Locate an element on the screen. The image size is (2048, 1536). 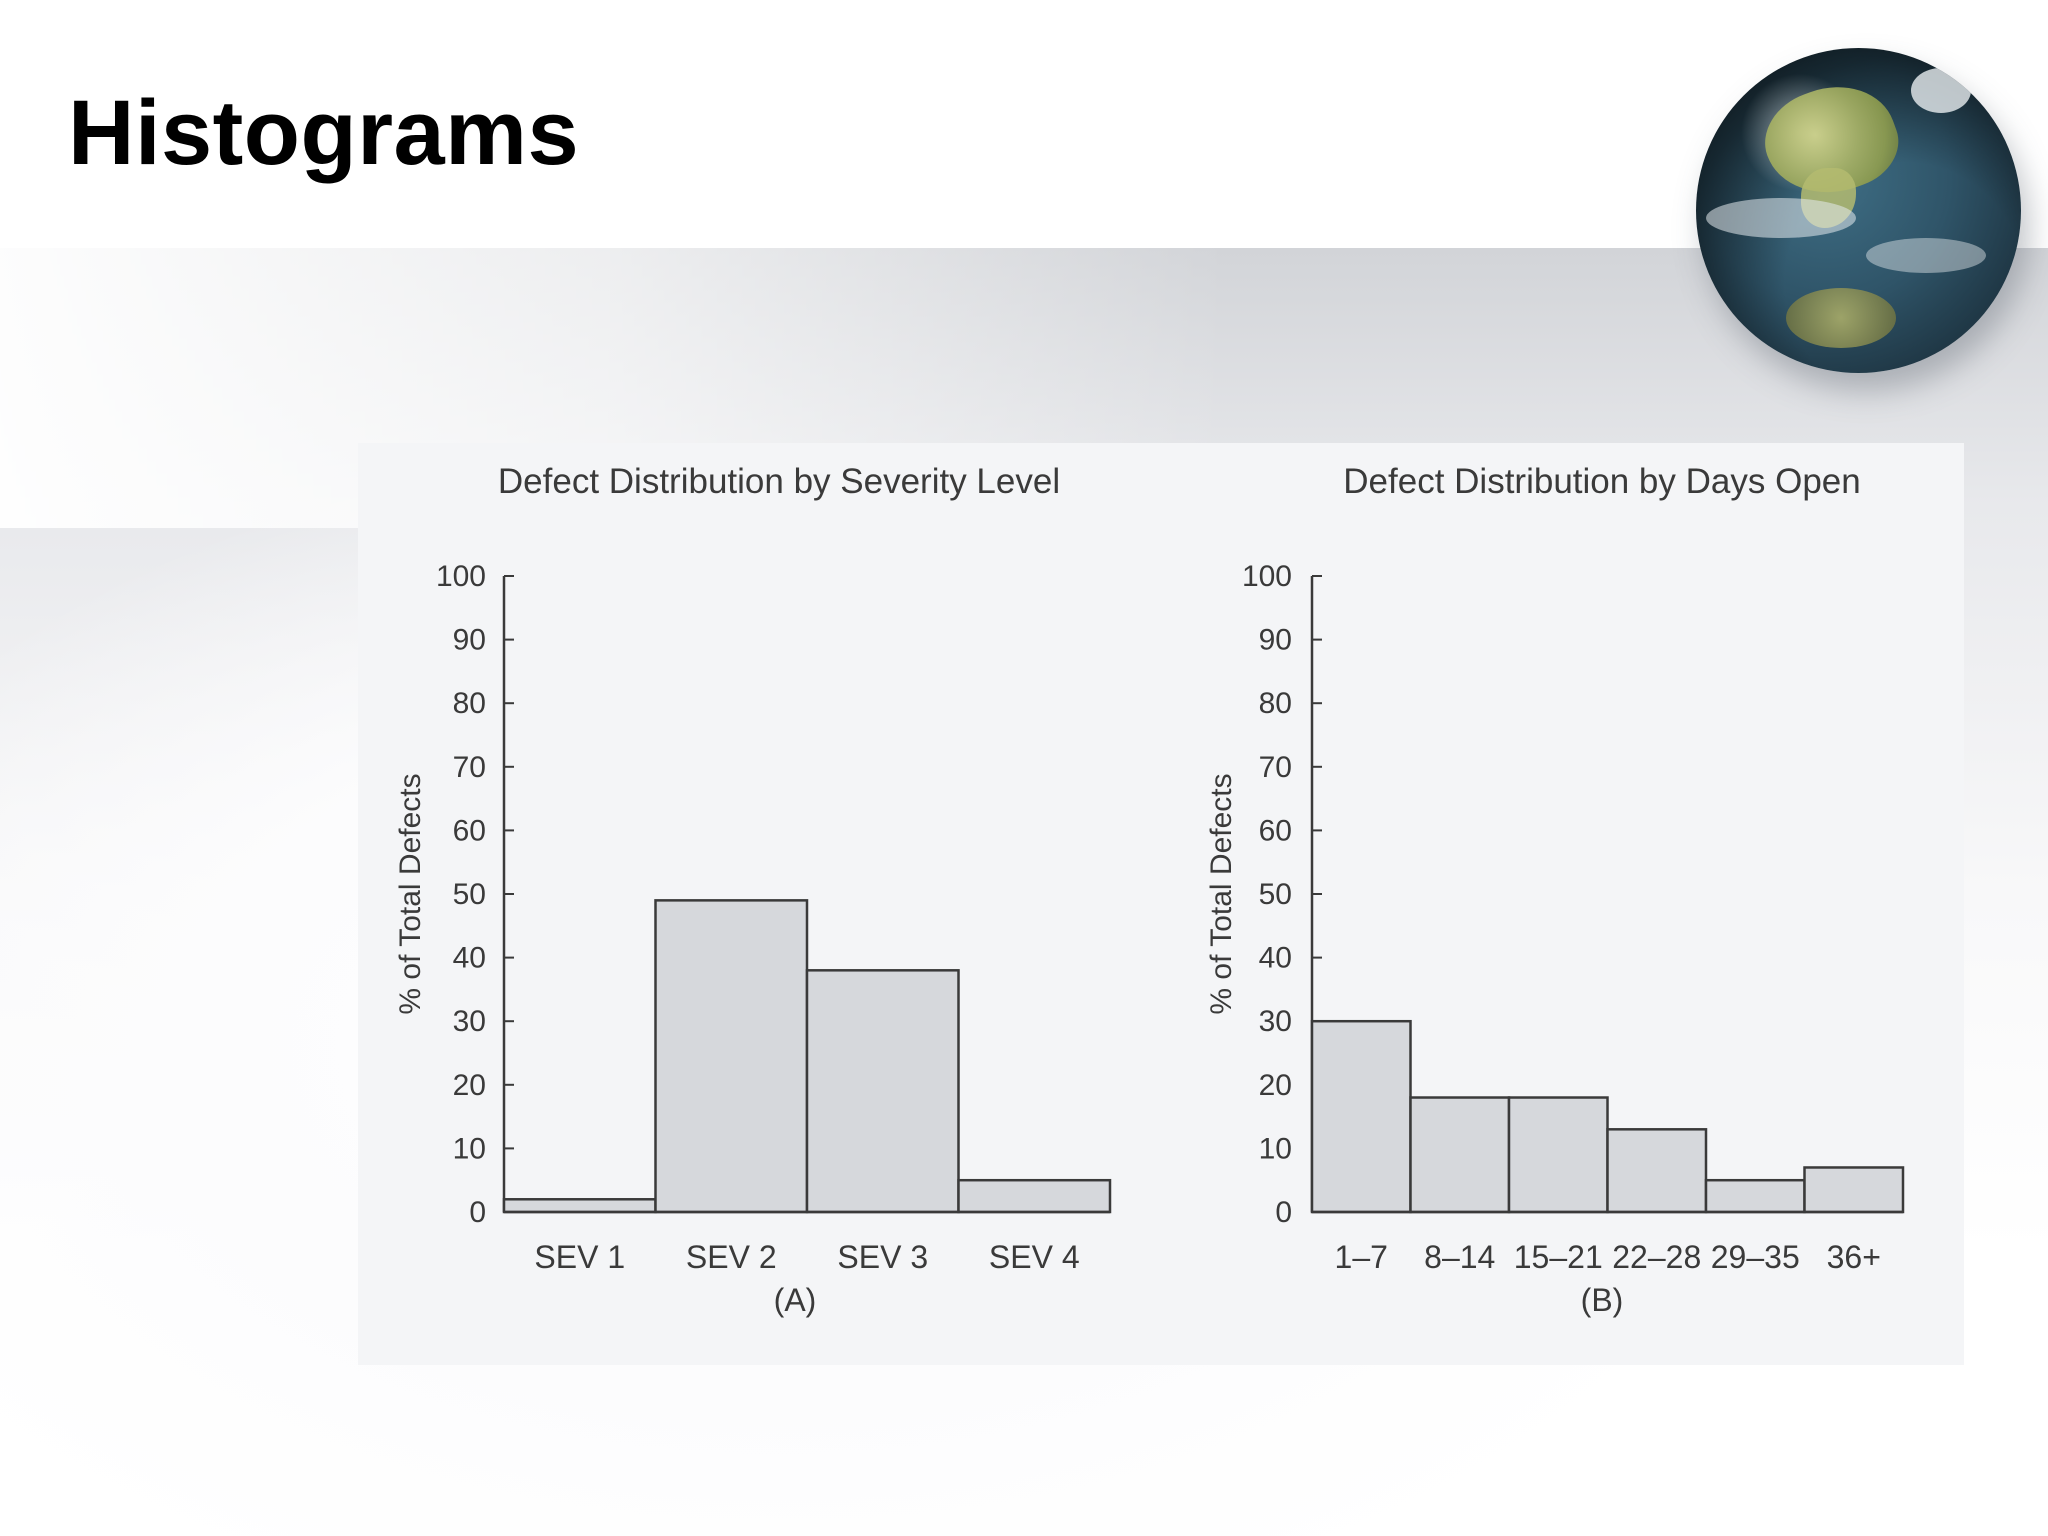
x-category-label: SEV 3 is located at coordinates (882, 1257).